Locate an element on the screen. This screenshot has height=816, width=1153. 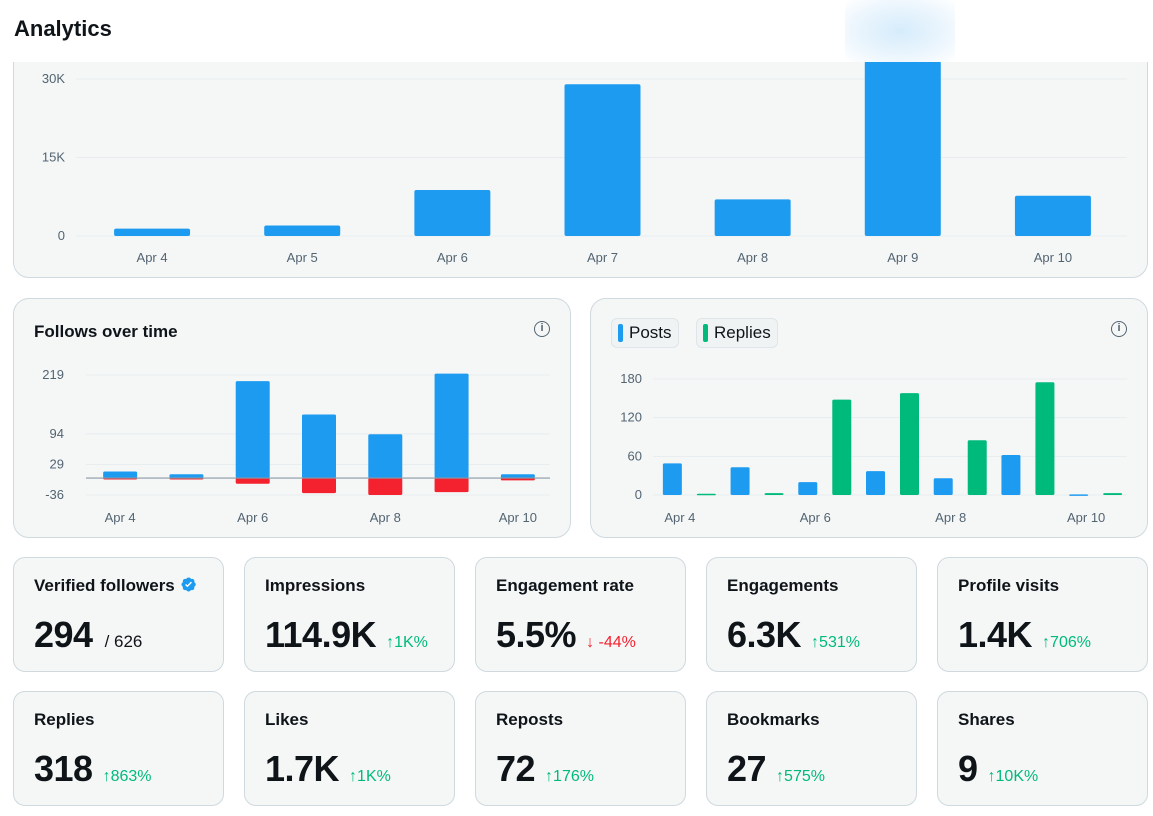
legend-posts: Posts is located at coordinates (645, 333).